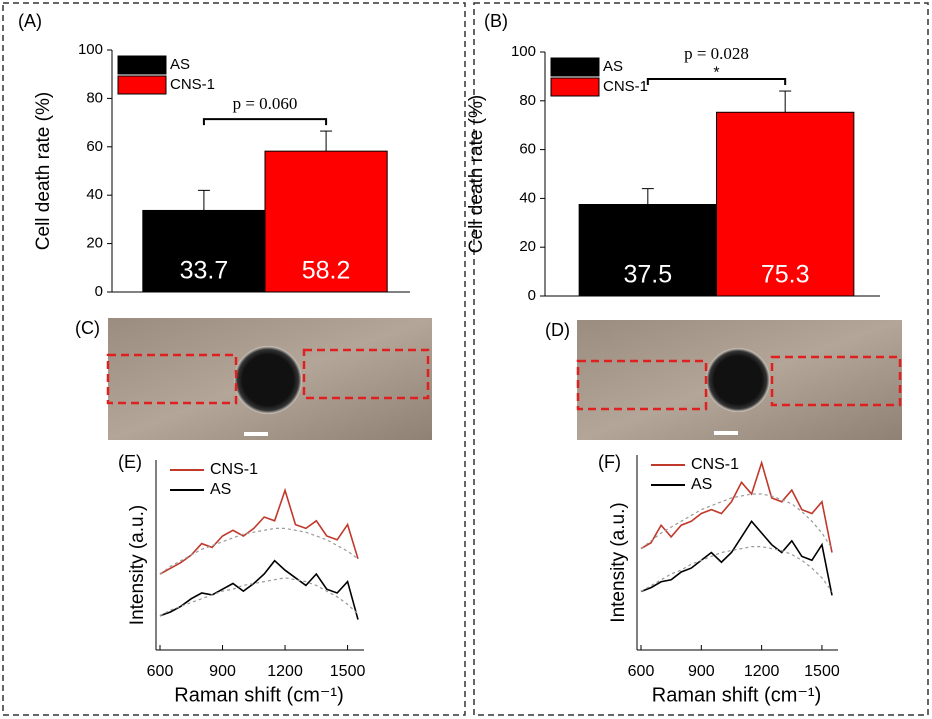 This screenshot has height=719, width=932. What do you see at coordinates (496, 21) in the screenshot?
I see `panel-label: (B)` at bounding box center [496, 21].